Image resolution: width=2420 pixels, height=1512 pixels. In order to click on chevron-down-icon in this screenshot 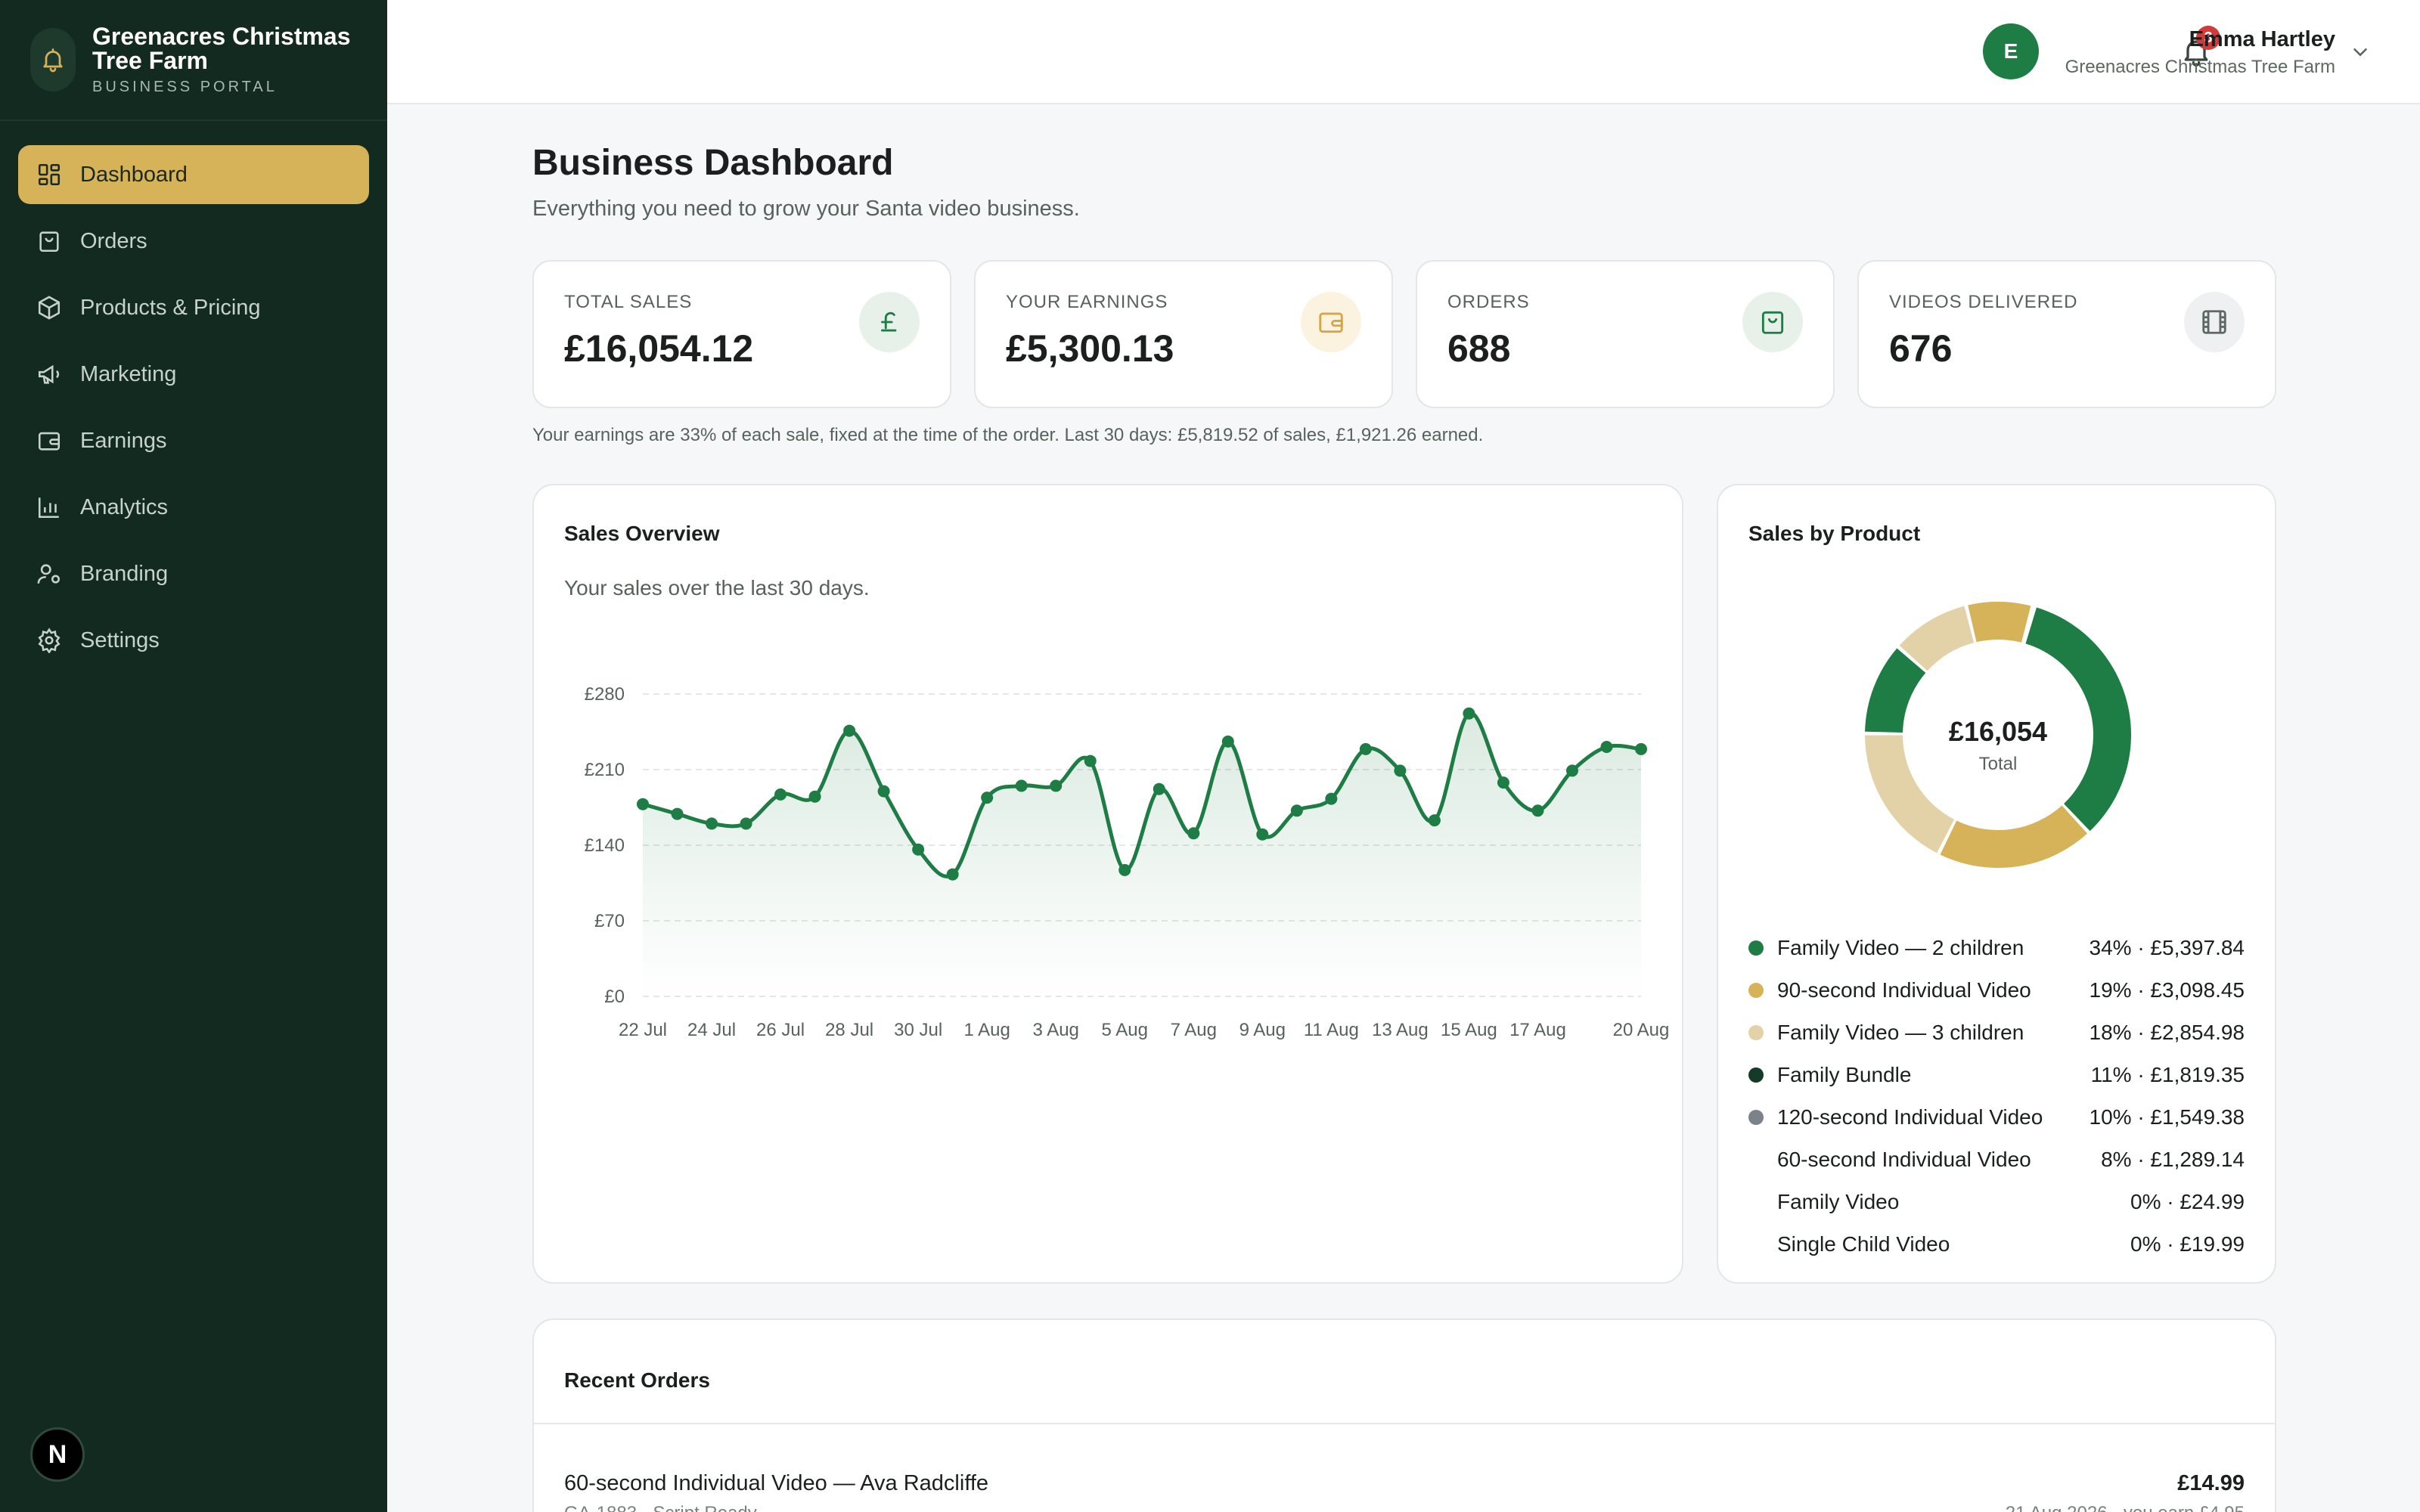, I will do `click(2360, 52)`.